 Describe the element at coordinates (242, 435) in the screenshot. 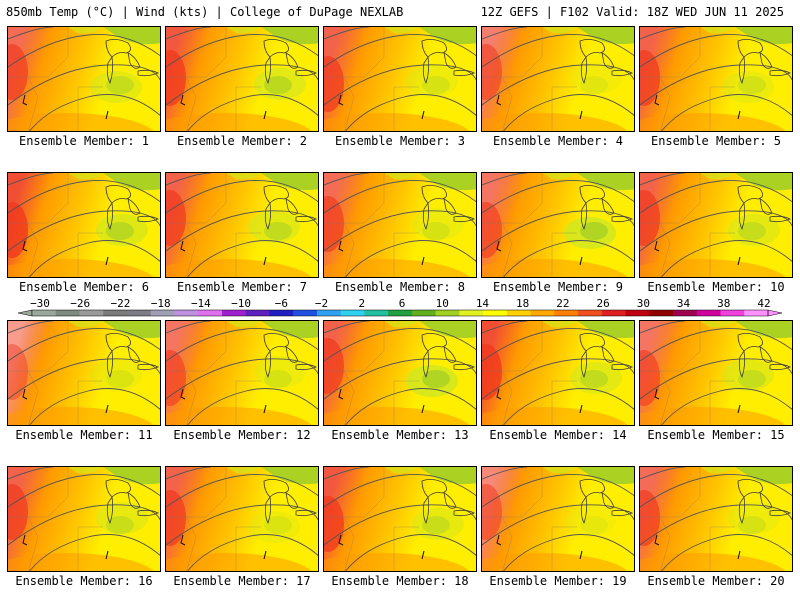

I see `ensemble-member-label: Ensemble Member: 12` at that location.